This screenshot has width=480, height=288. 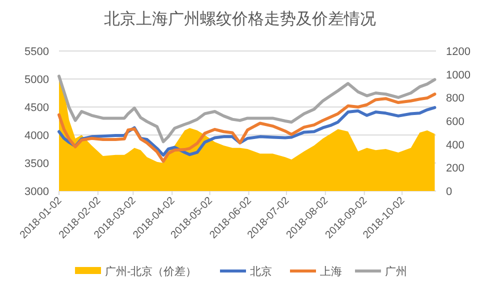 What do you see at coordinates (261, 271) in the screenshot?
I see `legend-label: 北京` at bounding box center [261, 271].